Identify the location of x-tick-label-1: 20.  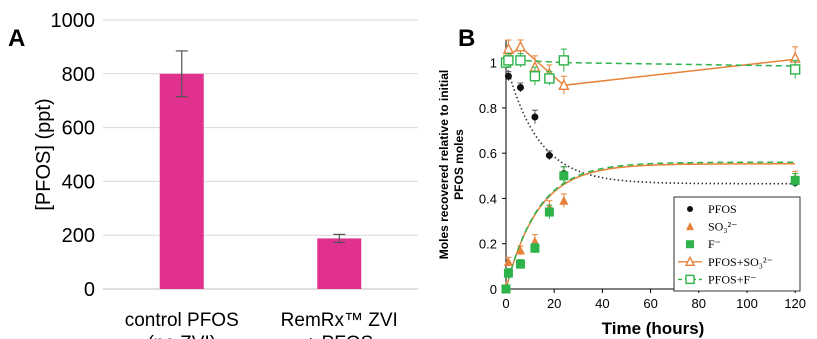
(554, 303).